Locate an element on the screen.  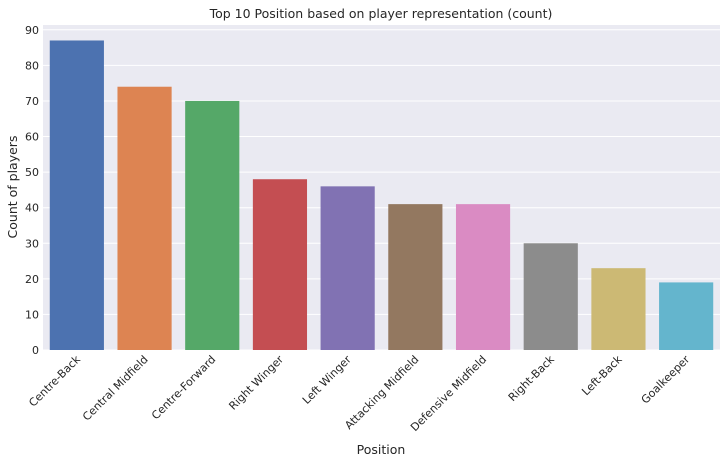
y-tick-label: 80 is located at coordinates (32, 65).